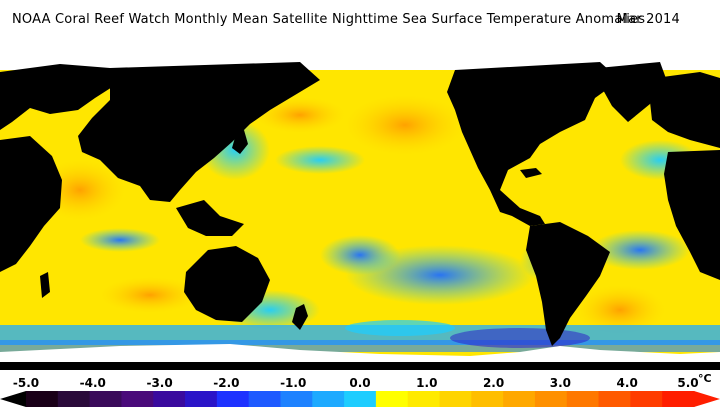 The width and height of the screenshot is (720, 411). I want to click on north-america, so click(533, 144).